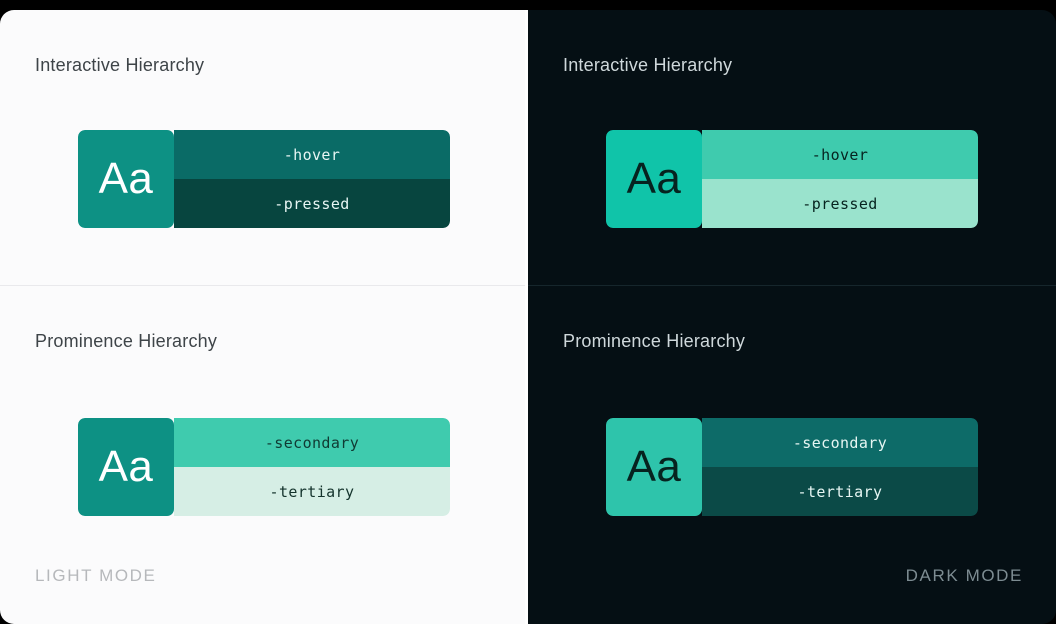  I want to click on dark-interactive-hover-swatch: -hover, so click(840, 154).